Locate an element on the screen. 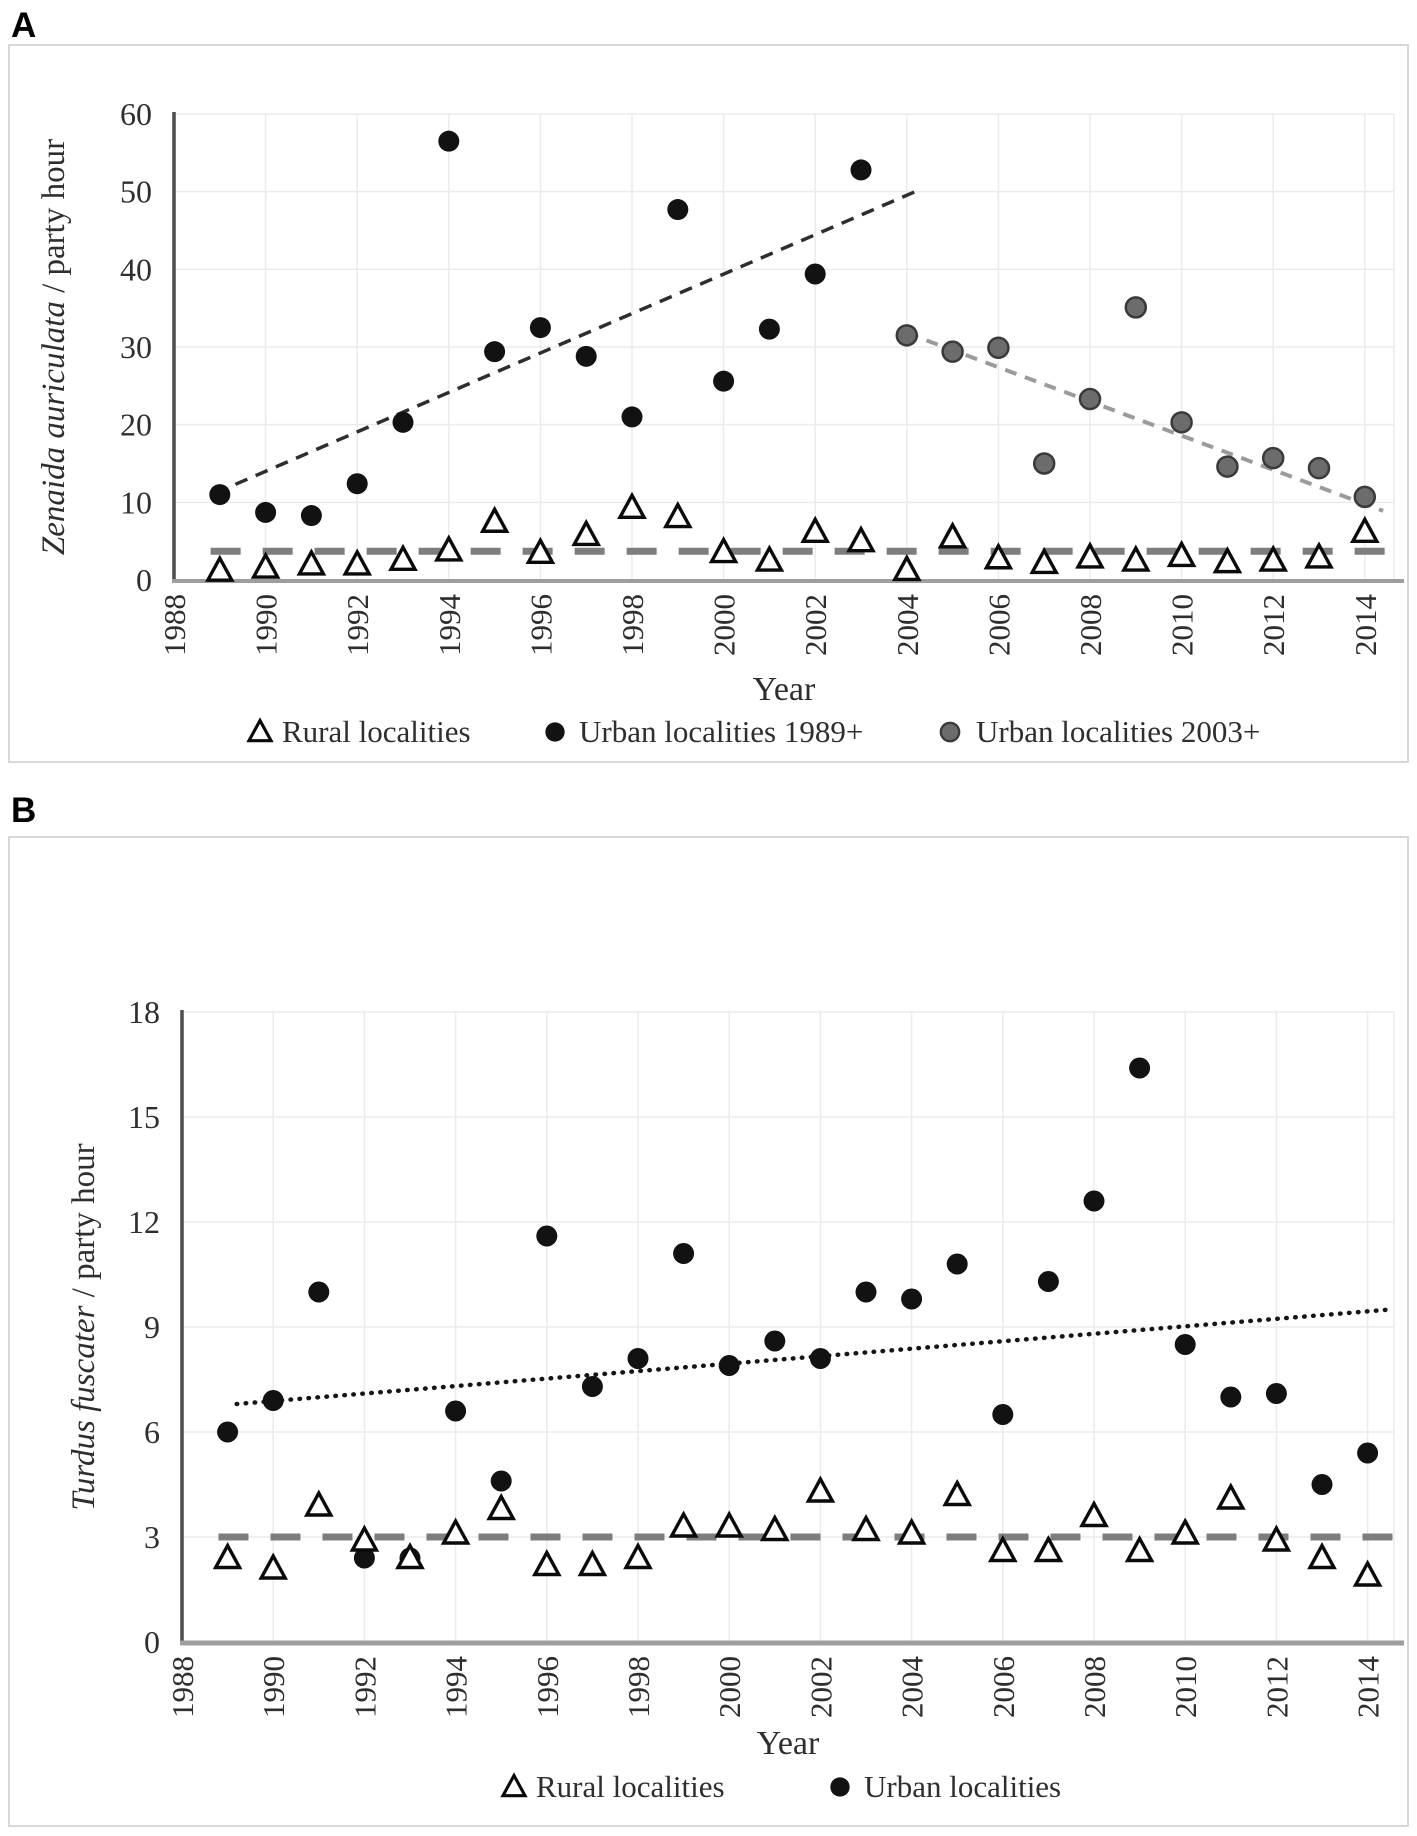 This screenshot has width=1417, height=1836. y-tick-label: 50 is located at coordinates (136, 192).